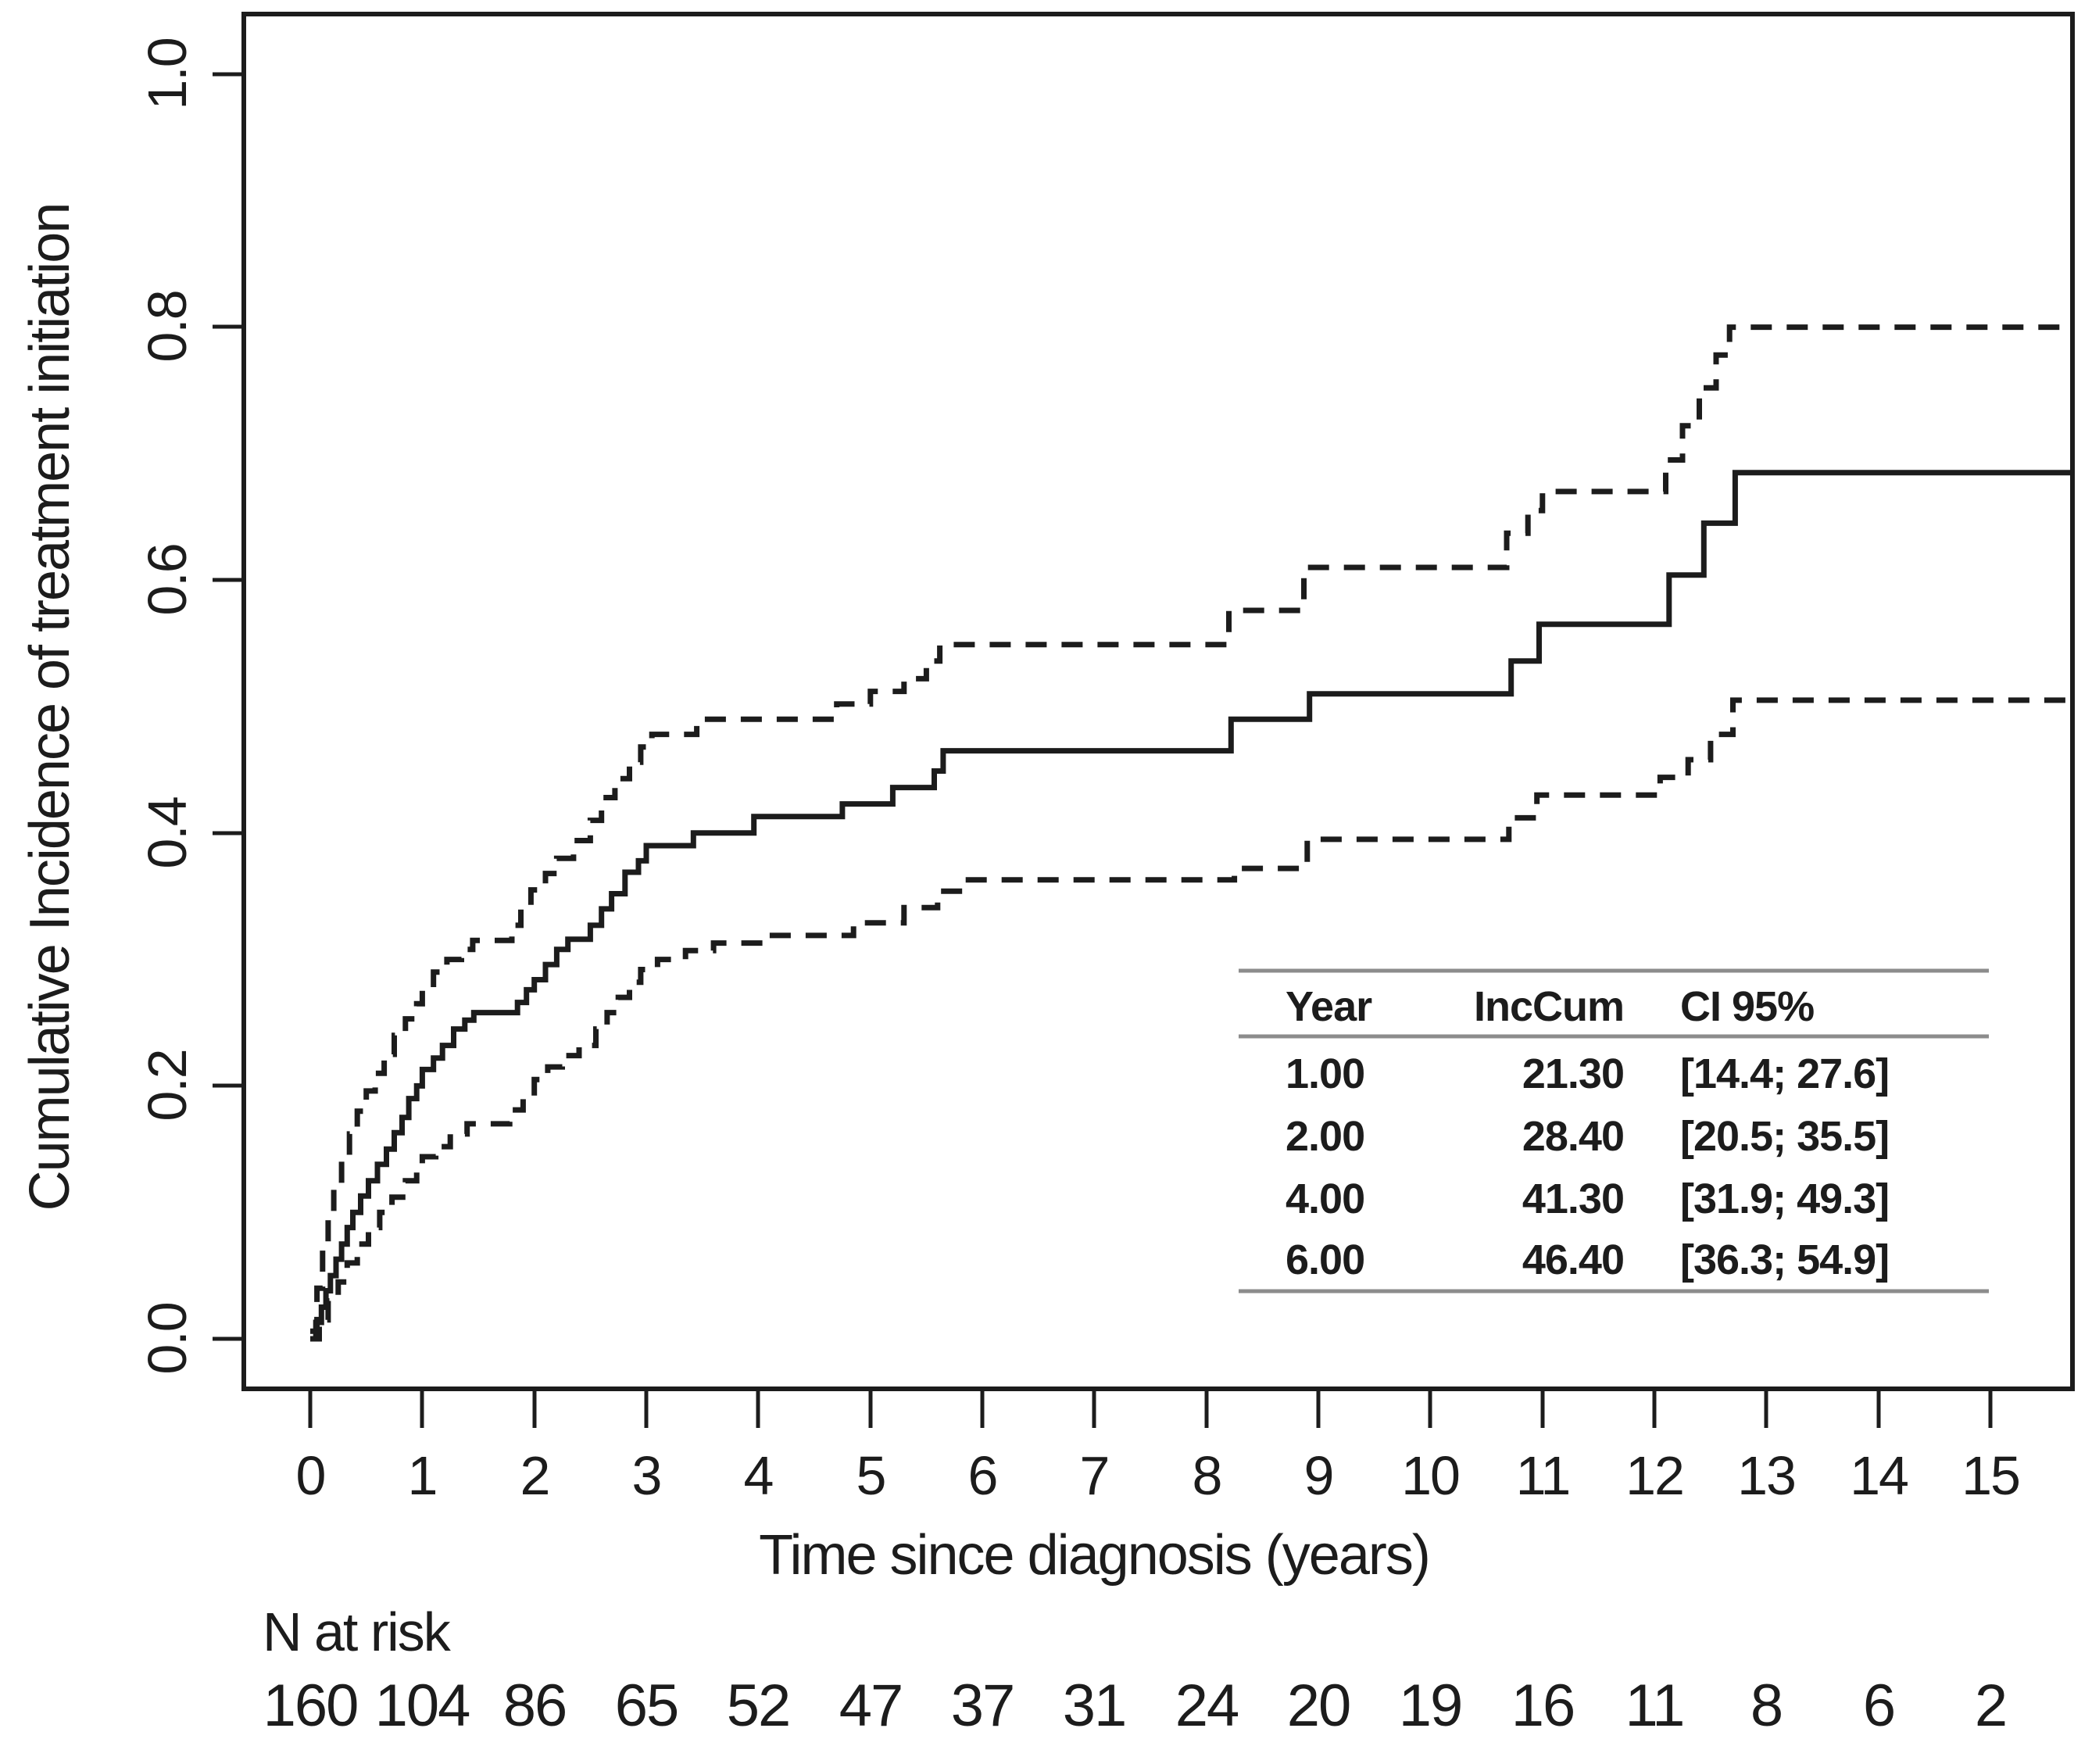 This screenshot has height=1764, width=2092. I want to click on table-row: 4.00 41.30 [31.9; 49.3], so click(1588, 1198).